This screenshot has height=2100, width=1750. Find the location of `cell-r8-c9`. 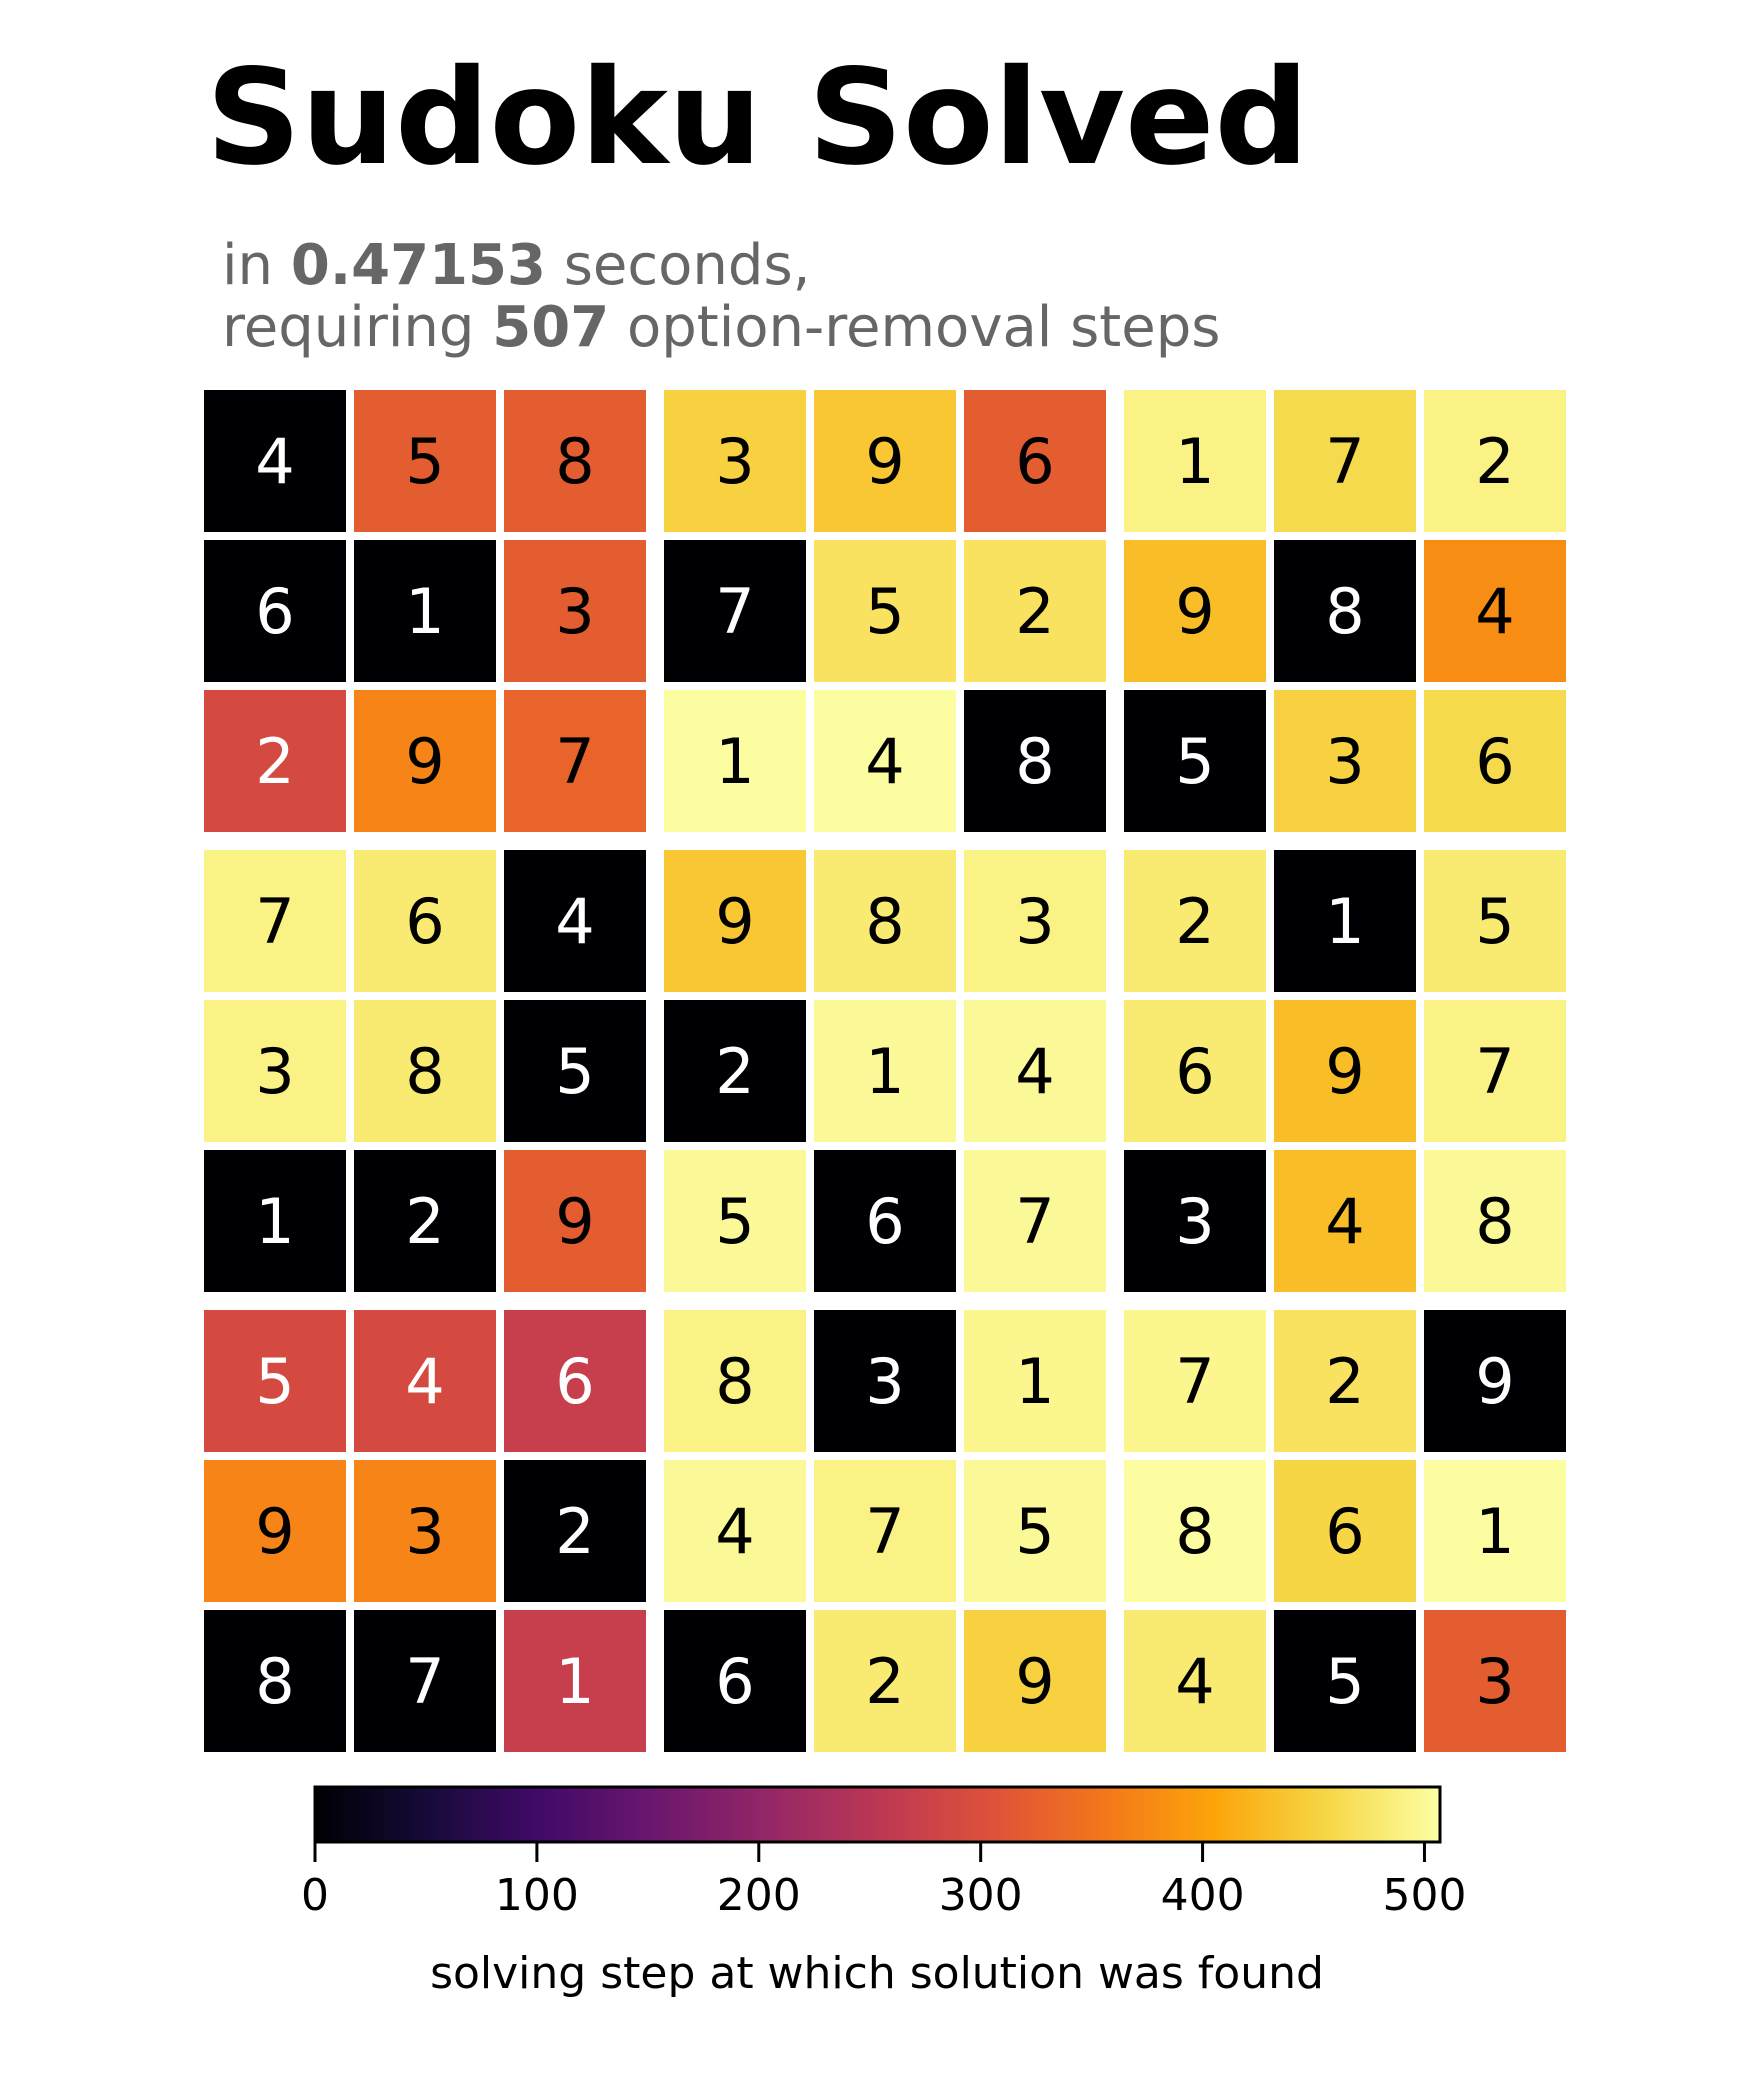

cell-r8-c9 is located at coordinates (1495, 1531).